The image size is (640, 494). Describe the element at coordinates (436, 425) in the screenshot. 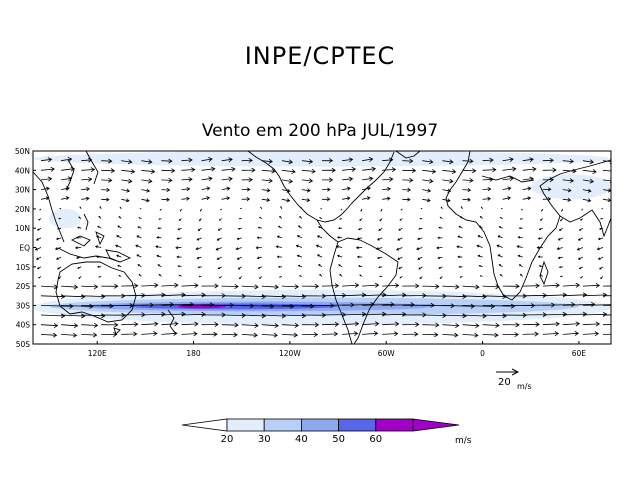

I see `colorbar-right-triangle` at that location.